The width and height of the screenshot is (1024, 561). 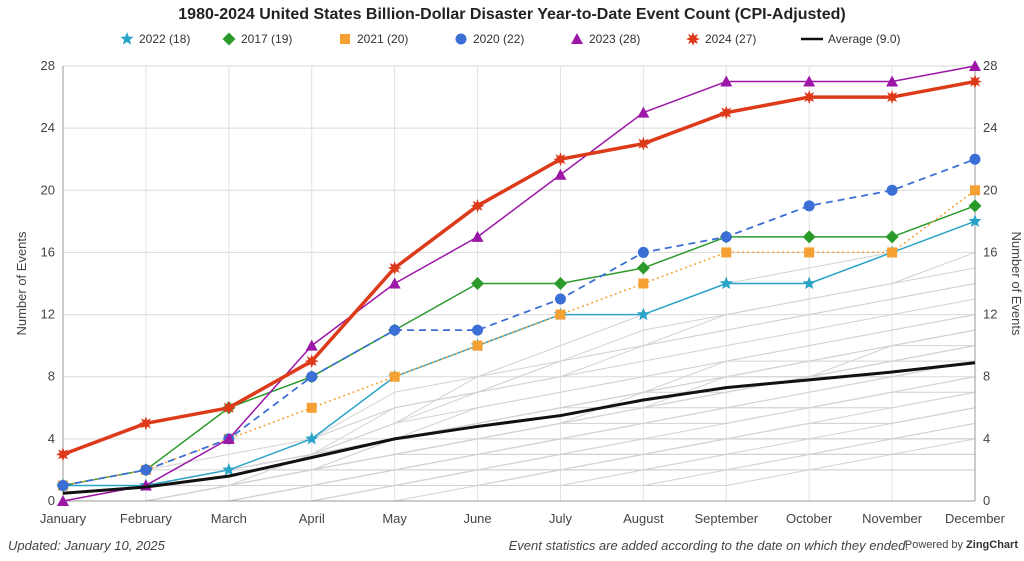 What do you see at coordinates (643, 518) in the screenshot?
I see `x-tick-label: August` at bounding box center [643, 518].